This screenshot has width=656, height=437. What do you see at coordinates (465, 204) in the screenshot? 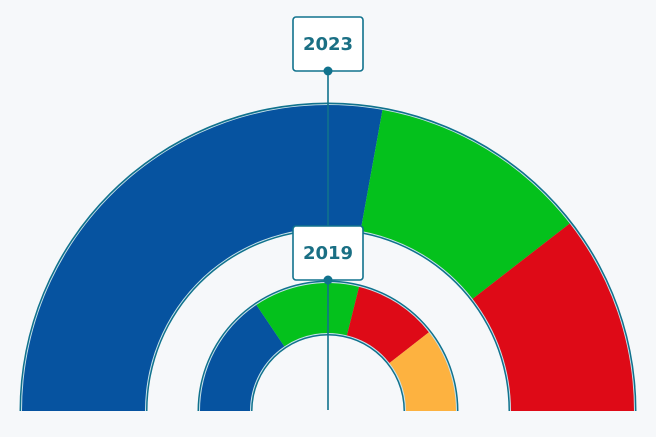
I see `slice-2023-green` at bounding box center [465, 204].